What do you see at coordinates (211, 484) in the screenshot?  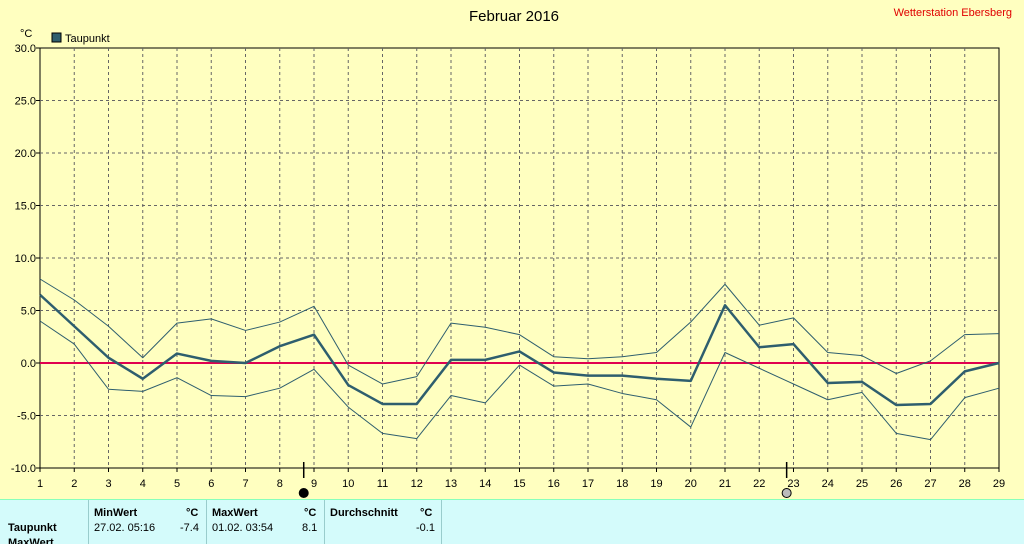 I see `x-tick-label: 6` at bounding box center [211, 484].